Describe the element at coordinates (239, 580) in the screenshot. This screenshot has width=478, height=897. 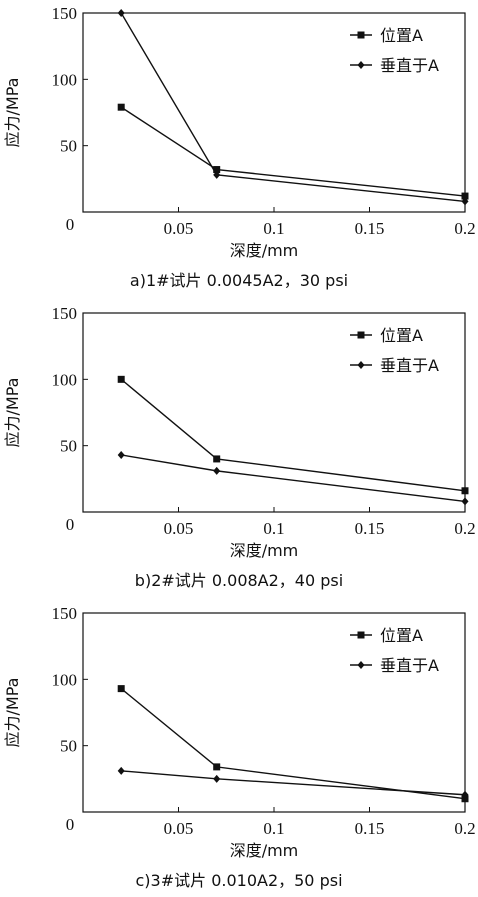
I see `chart-caption: b)2#试片 0.008A2，40 psi` at that location.